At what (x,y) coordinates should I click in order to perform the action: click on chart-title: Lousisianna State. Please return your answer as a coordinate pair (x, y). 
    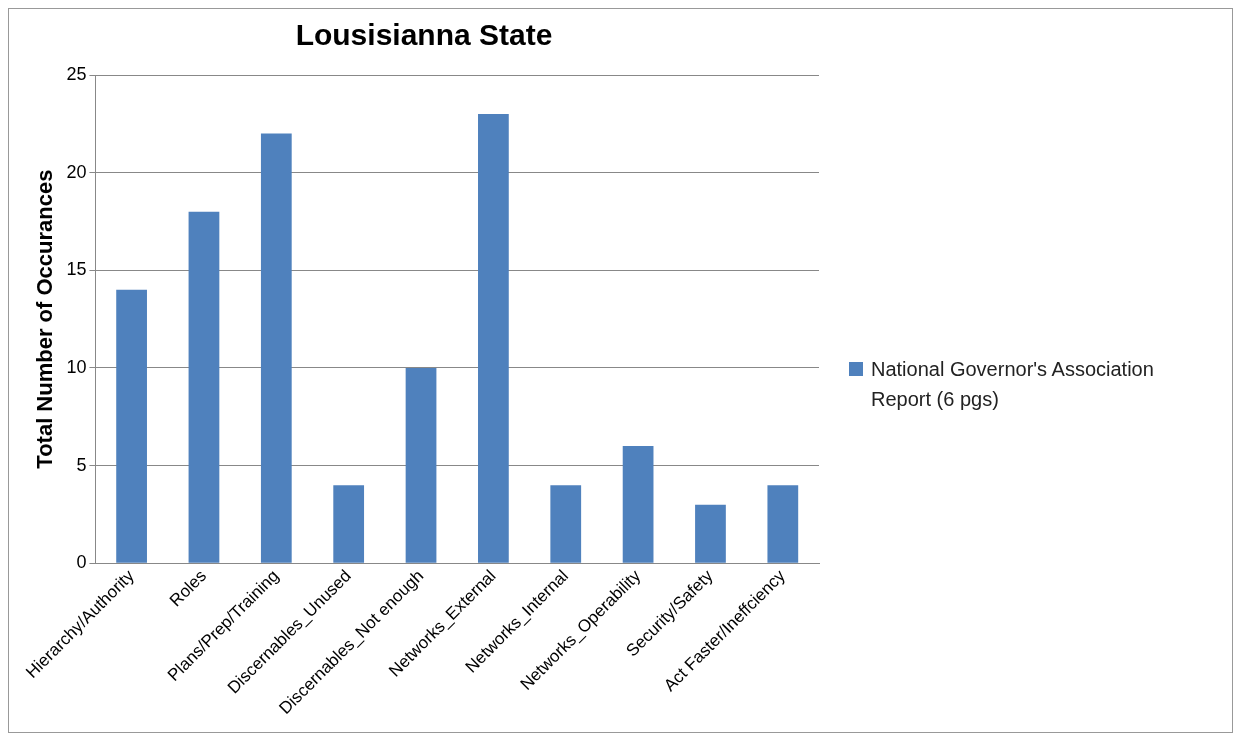
    Looking at the image, I should click on (424, 35).